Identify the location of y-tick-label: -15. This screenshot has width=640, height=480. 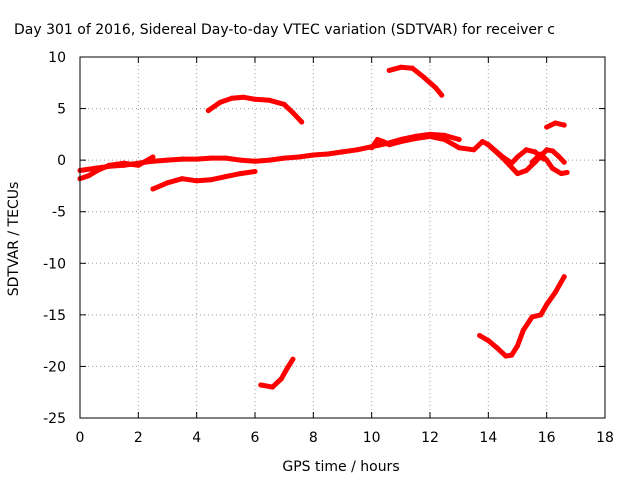
(54, 316).